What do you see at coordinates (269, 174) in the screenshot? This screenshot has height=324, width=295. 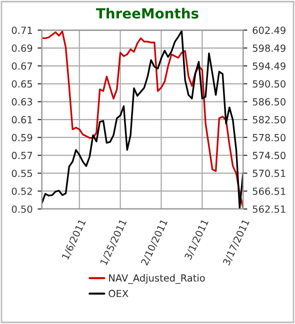 I see `y2-tick-label: 570.51` at bounding box center [269, 174].